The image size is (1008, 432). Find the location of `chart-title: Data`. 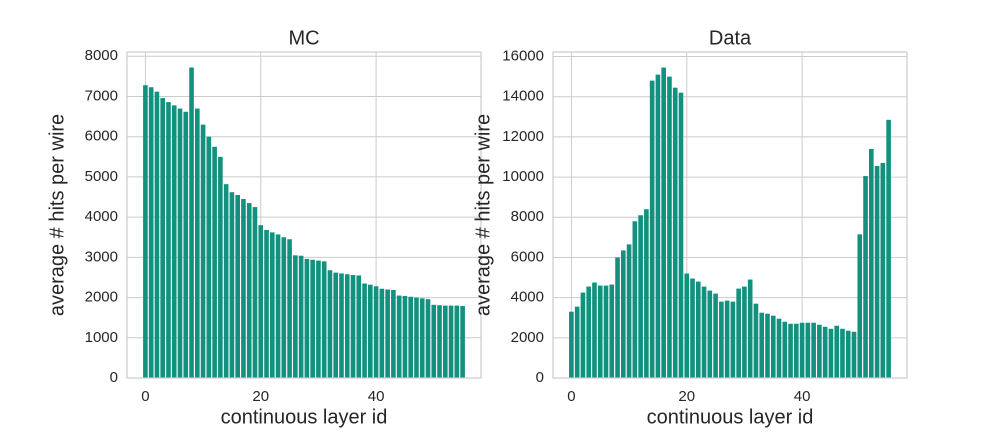

chart-title: Data is located at coordinates (730, 38).